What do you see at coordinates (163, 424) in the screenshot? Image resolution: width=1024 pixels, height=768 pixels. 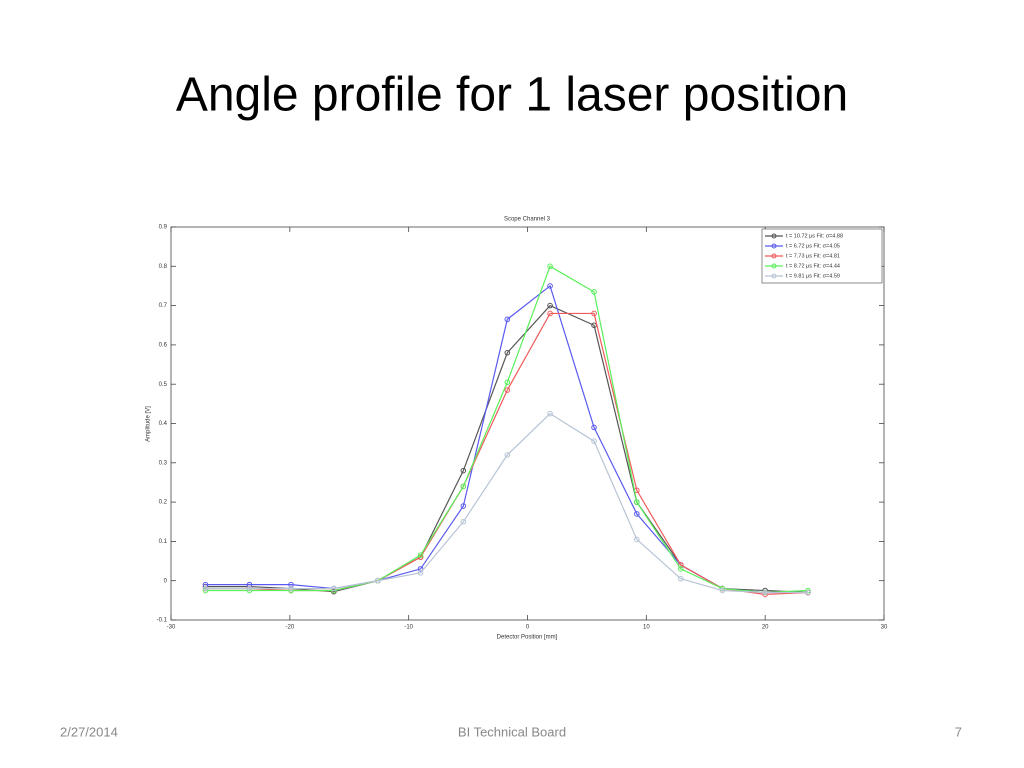 I see `y-tick-label: 0.4` at bounding box center [163, 424].